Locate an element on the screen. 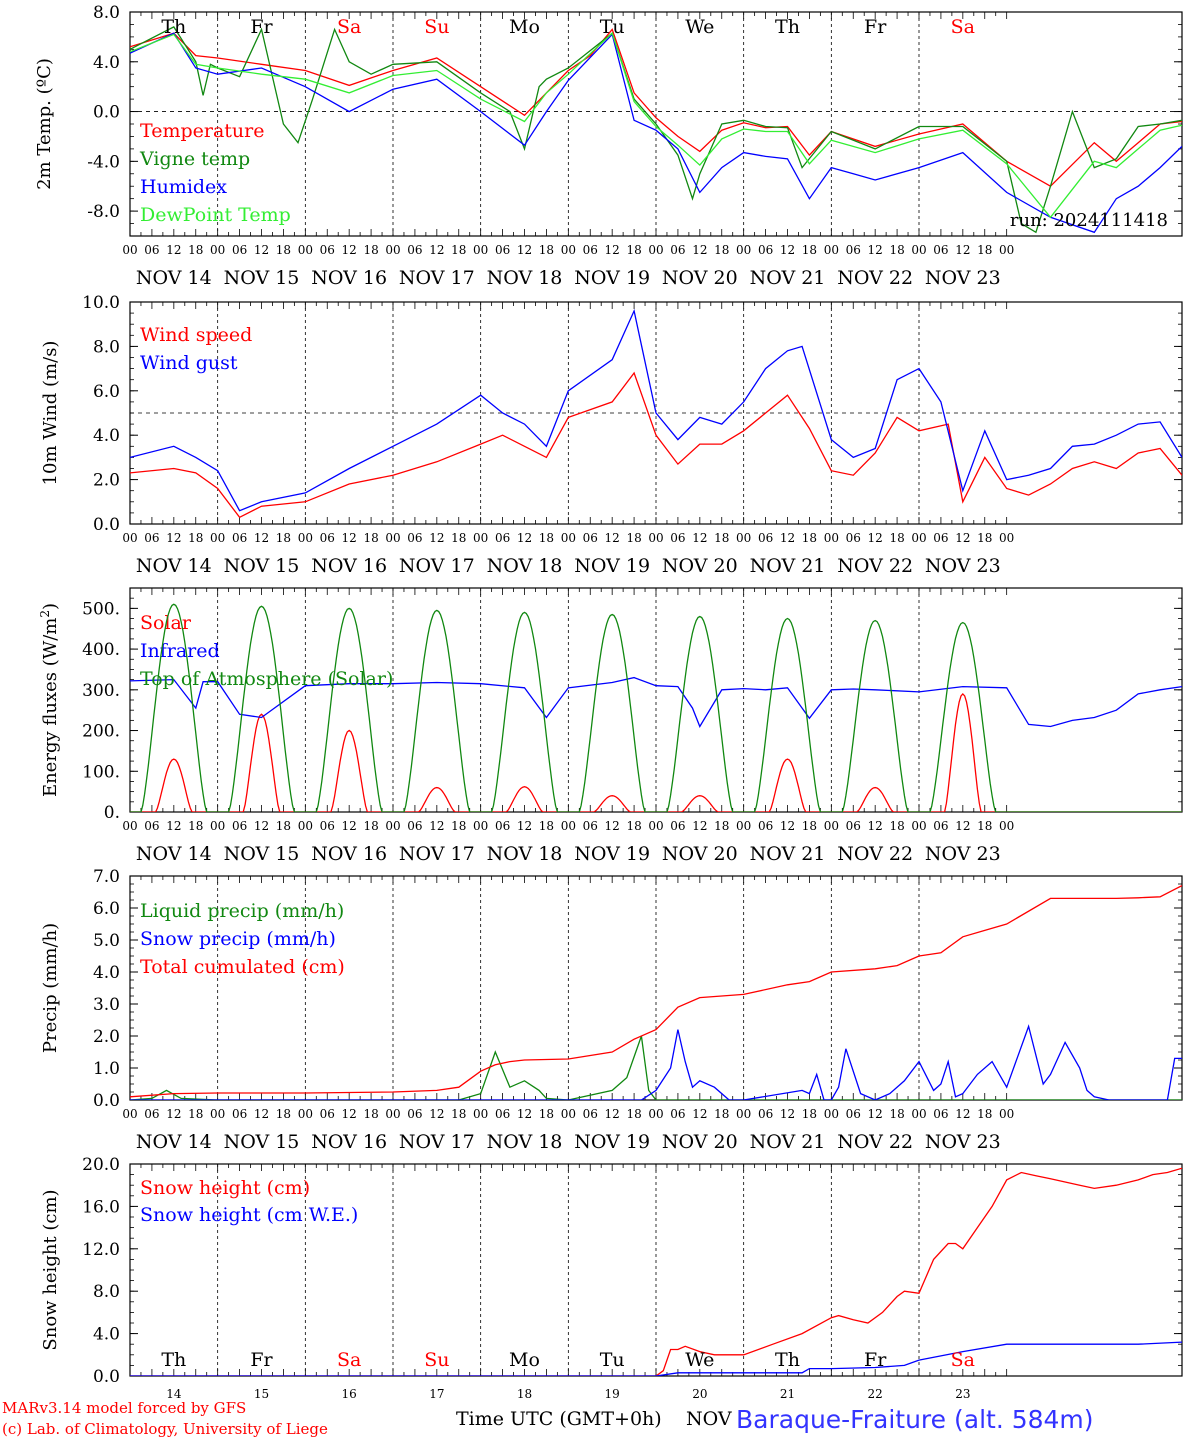 The height and width of the screenshot is (1440, 1194). series-line-wind-speed is located at coordinates (656, 445).